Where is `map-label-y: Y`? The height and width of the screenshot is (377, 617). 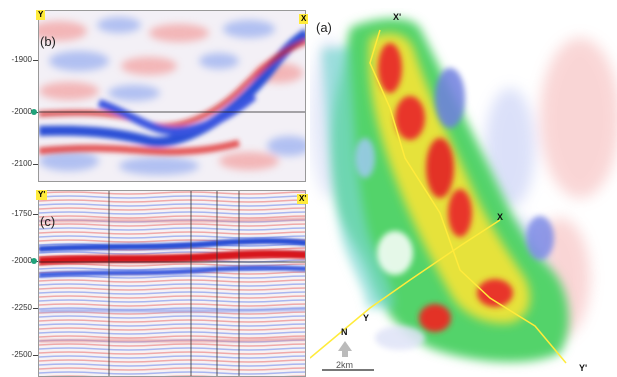
map-label-y: Y is located at coordinates (366, 318).